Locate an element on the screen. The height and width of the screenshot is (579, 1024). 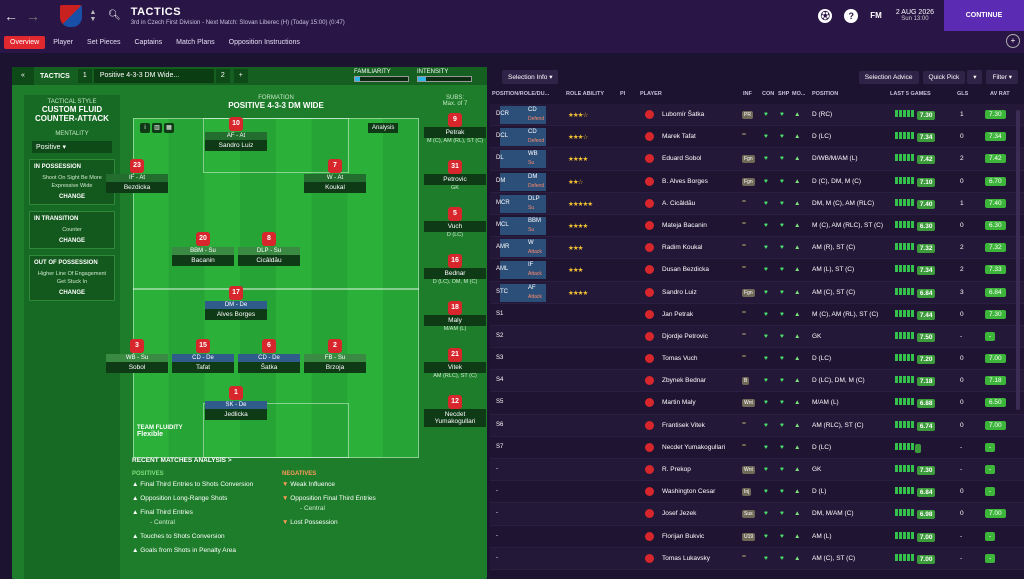
continue-button: CONTINUE is located at coordinates (984, 15).